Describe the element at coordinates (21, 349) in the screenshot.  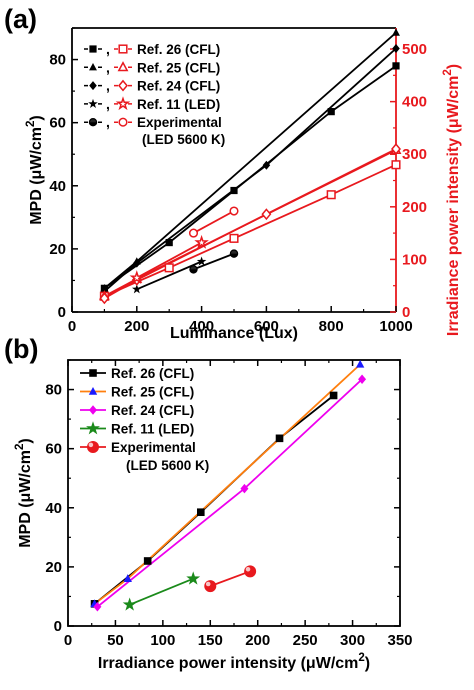
I see `panel-label: (b)` at that location.